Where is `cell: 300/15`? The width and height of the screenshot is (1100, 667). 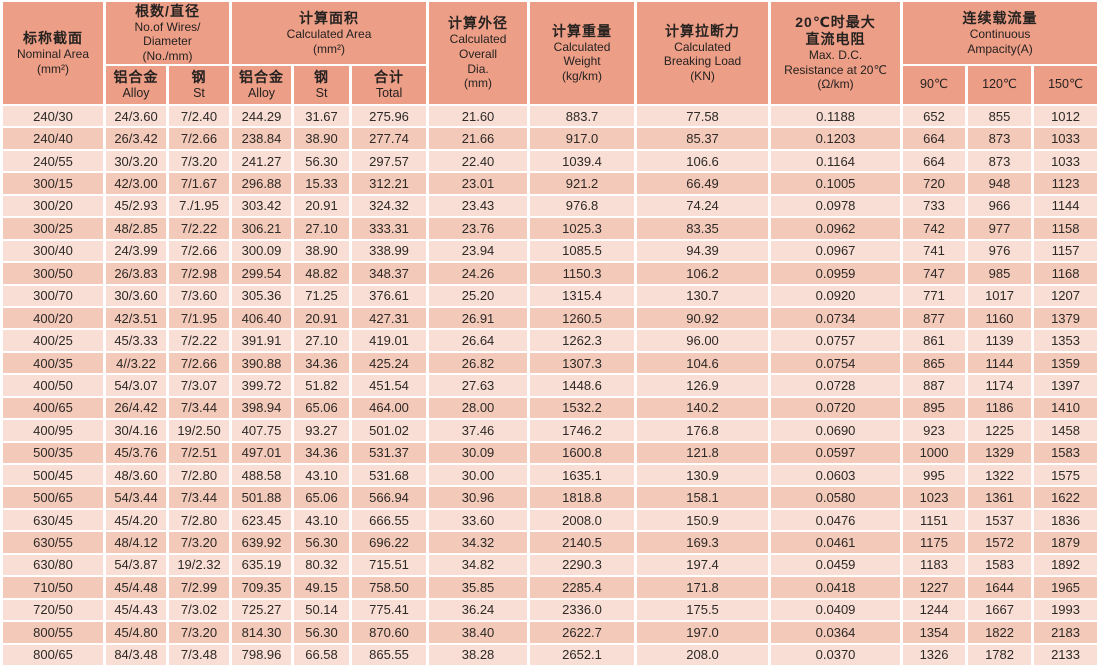
cell: 300/15 is located at coordinates (53, 183).